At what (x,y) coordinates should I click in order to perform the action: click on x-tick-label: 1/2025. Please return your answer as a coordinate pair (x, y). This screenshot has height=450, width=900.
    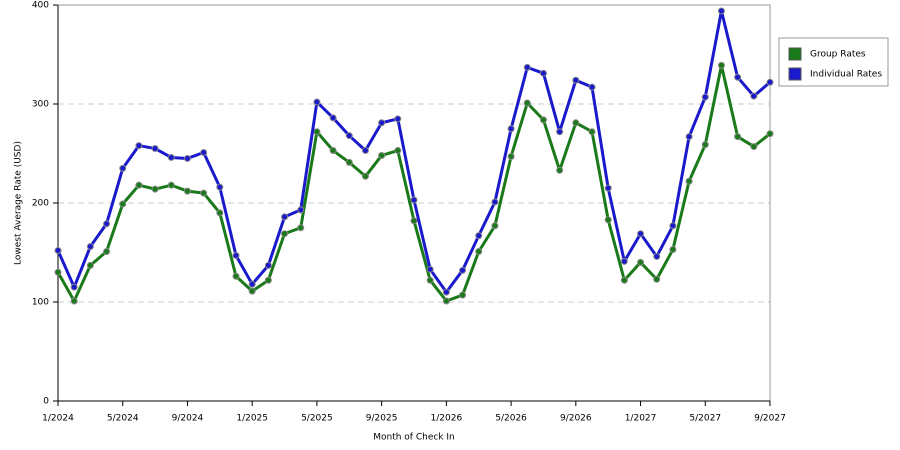
    Looking at the image, I should click on (252, 419).